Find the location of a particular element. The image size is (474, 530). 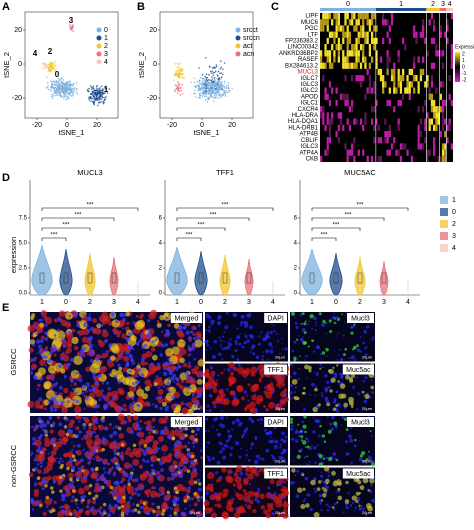

significance-label: *** is located at coordinates (213, 216).